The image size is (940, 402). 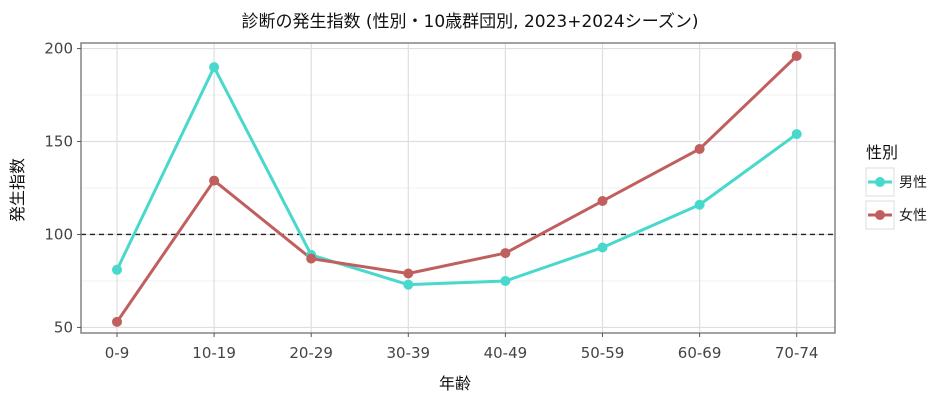 I want to click on y-tick-label: 100, so click(x=58, y=234).